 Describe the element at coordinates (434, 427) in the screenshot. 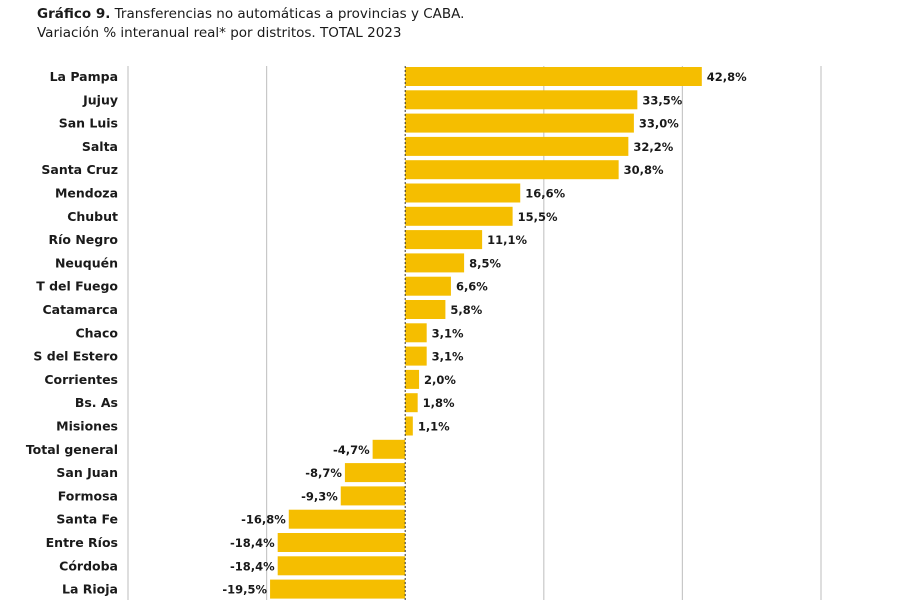

I see `data-label: 1,1%` at that location.